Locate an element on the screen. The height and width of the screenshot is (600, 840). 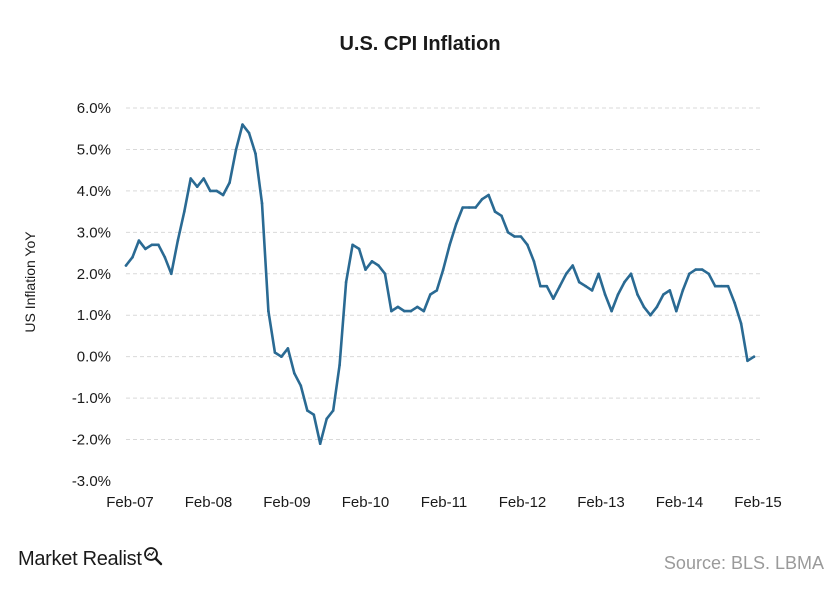
x-tick-label: Feb-09 is located at coordinates (287, 502).